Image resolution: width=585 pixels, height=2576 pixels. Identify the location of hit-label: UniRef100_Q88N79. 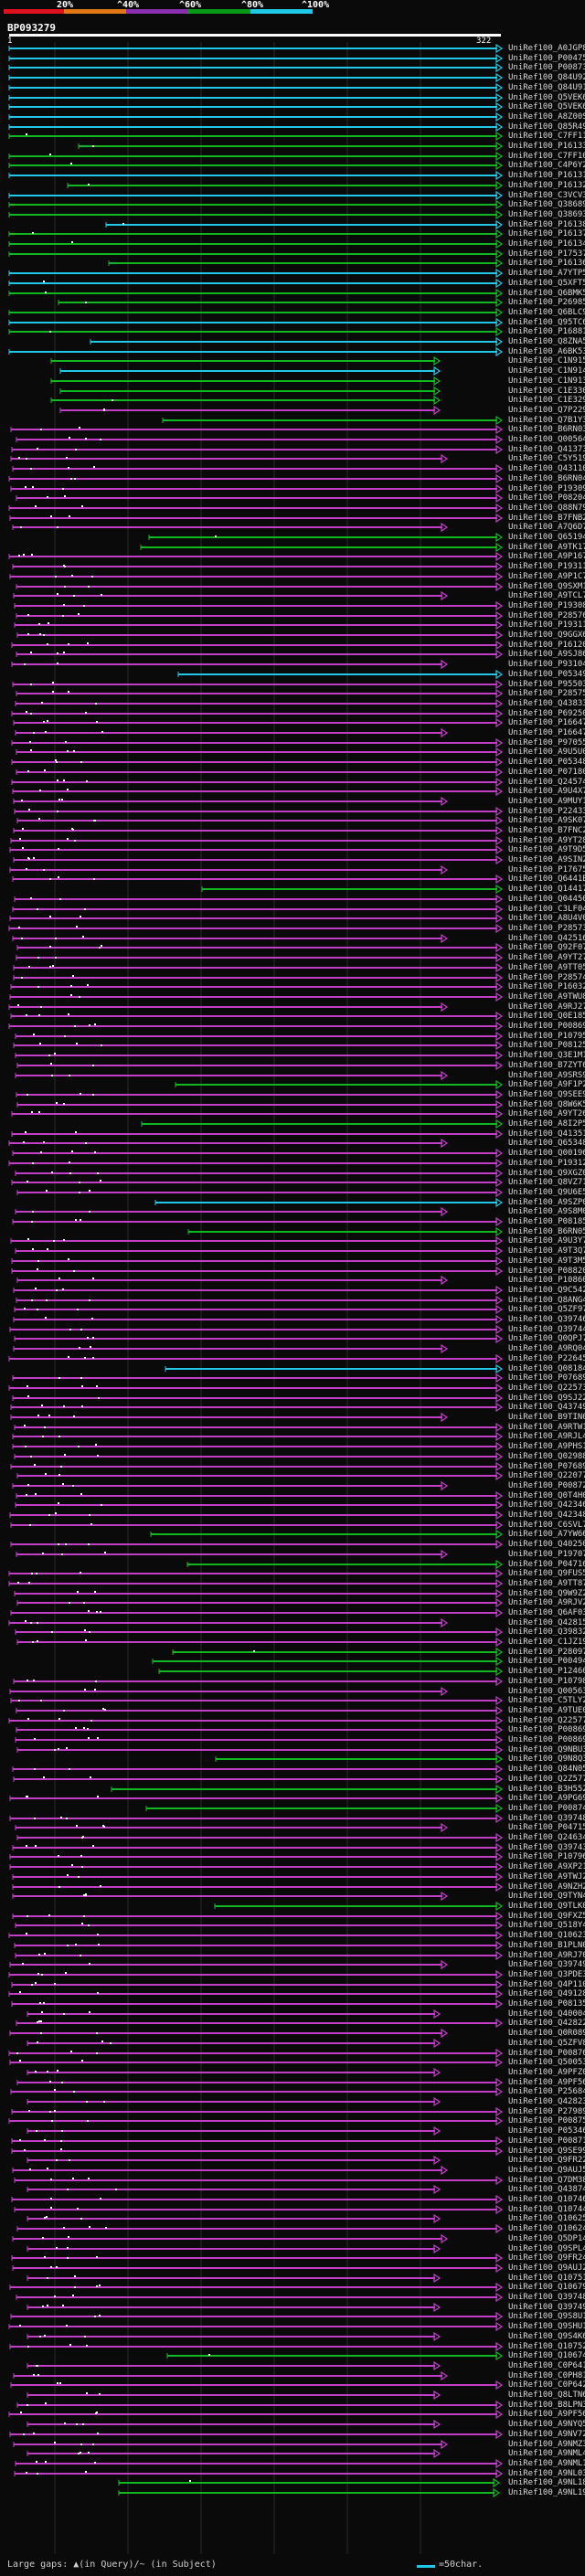
(546, 508).